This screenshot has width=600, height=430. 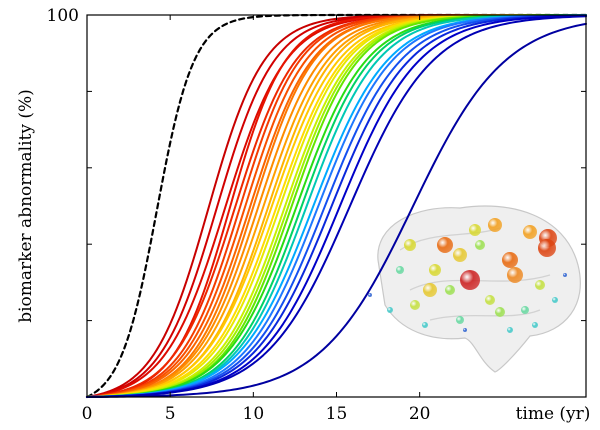 What do you see at coordinates (420, 414) in the screenshot?
I see `x-tick-label: 20` at bounding box center [420, 414].